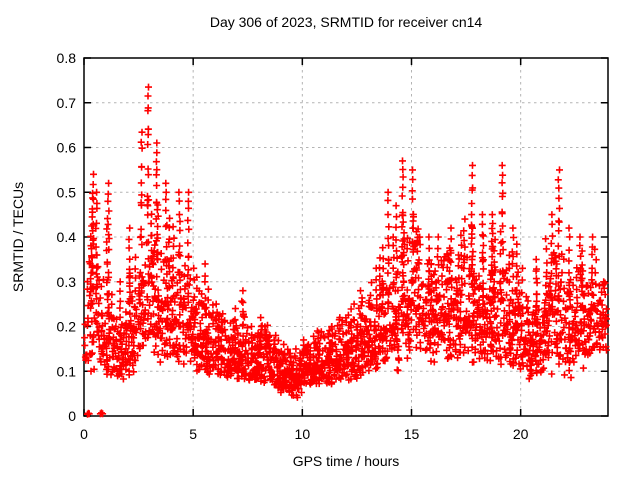  What do you see at coordinates (67, 58) in the screenshot?
I see `y-tick-label: 0.8` at bounding box center [67, 58].